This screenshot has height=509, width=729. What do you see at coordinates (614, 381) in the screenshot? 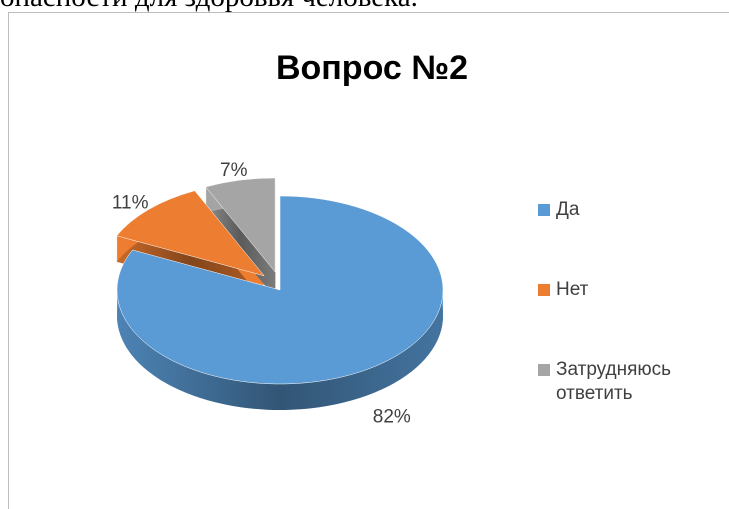
I see `legend-label: Затрудняюсь ответить` at bounding box center [614, 381].